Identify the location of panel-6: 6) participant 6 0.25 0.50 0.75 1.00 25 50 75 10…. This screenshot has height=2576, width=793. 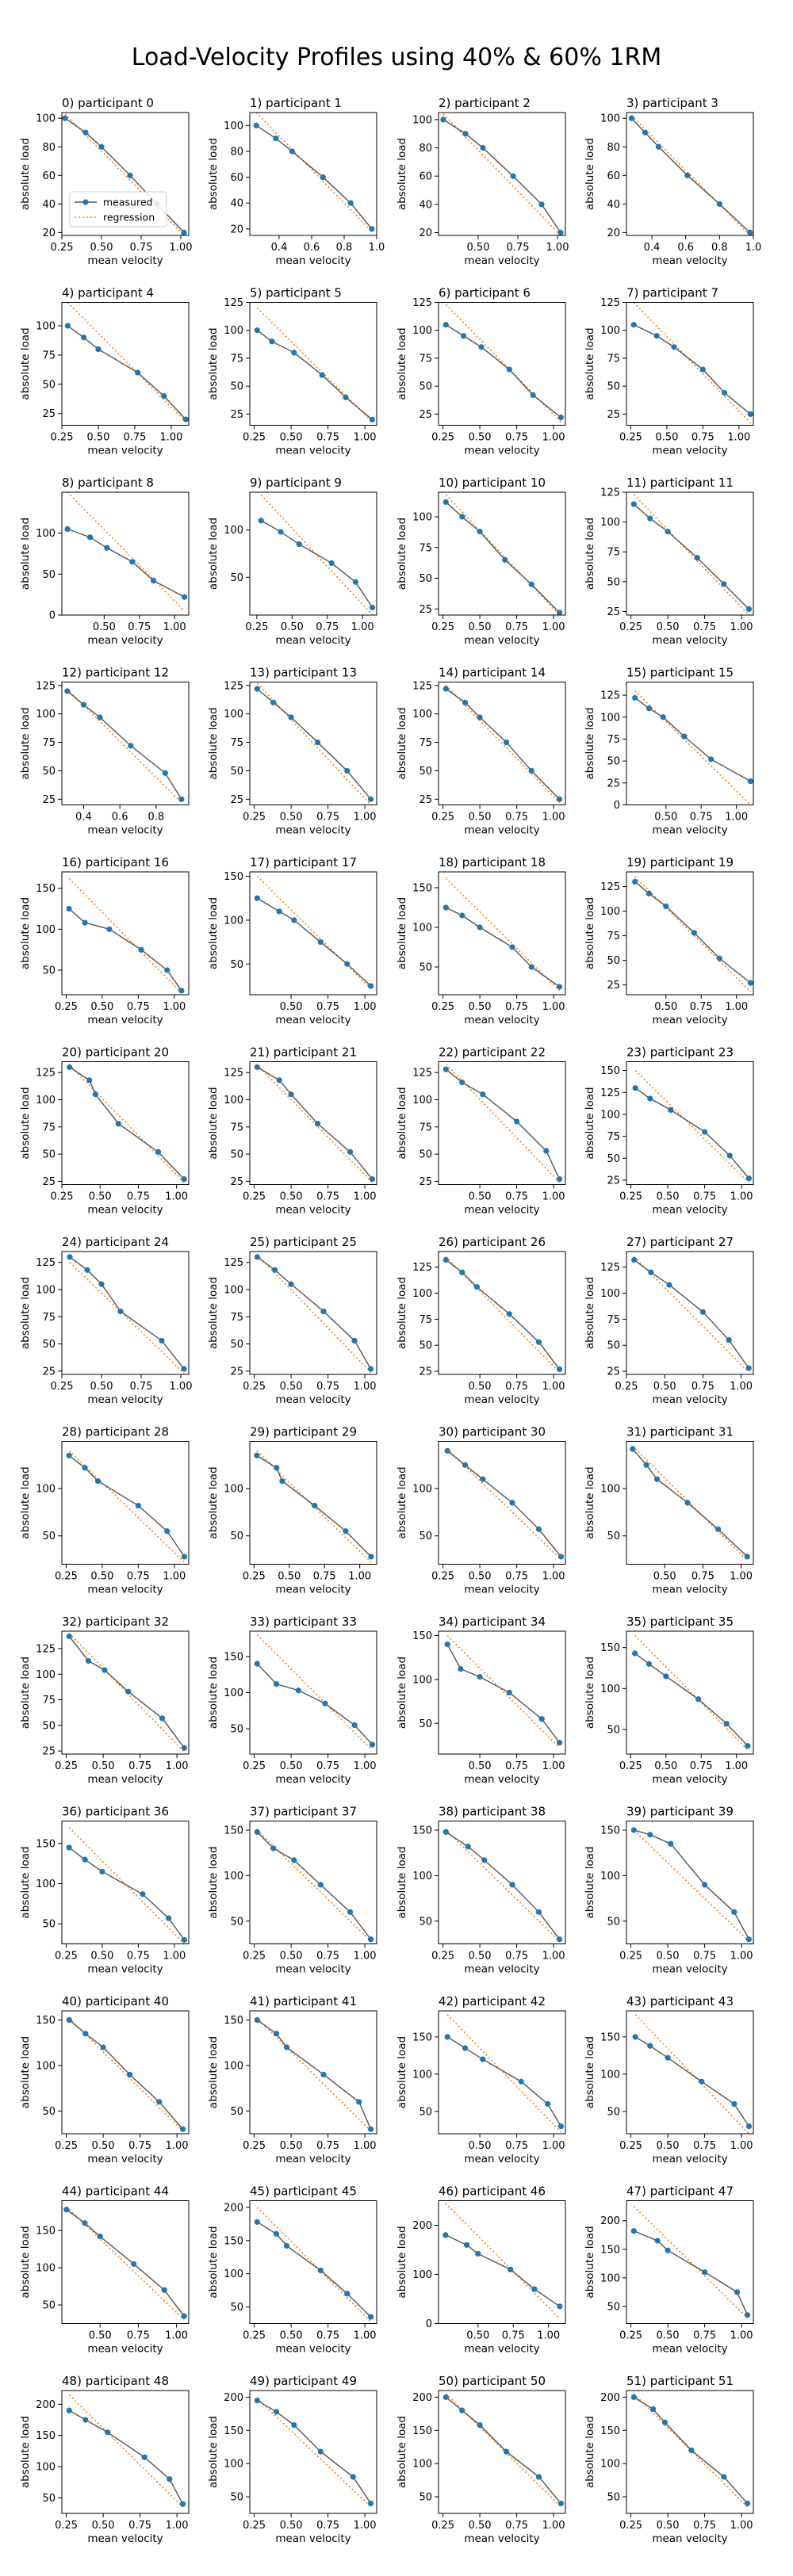
(481, 371).